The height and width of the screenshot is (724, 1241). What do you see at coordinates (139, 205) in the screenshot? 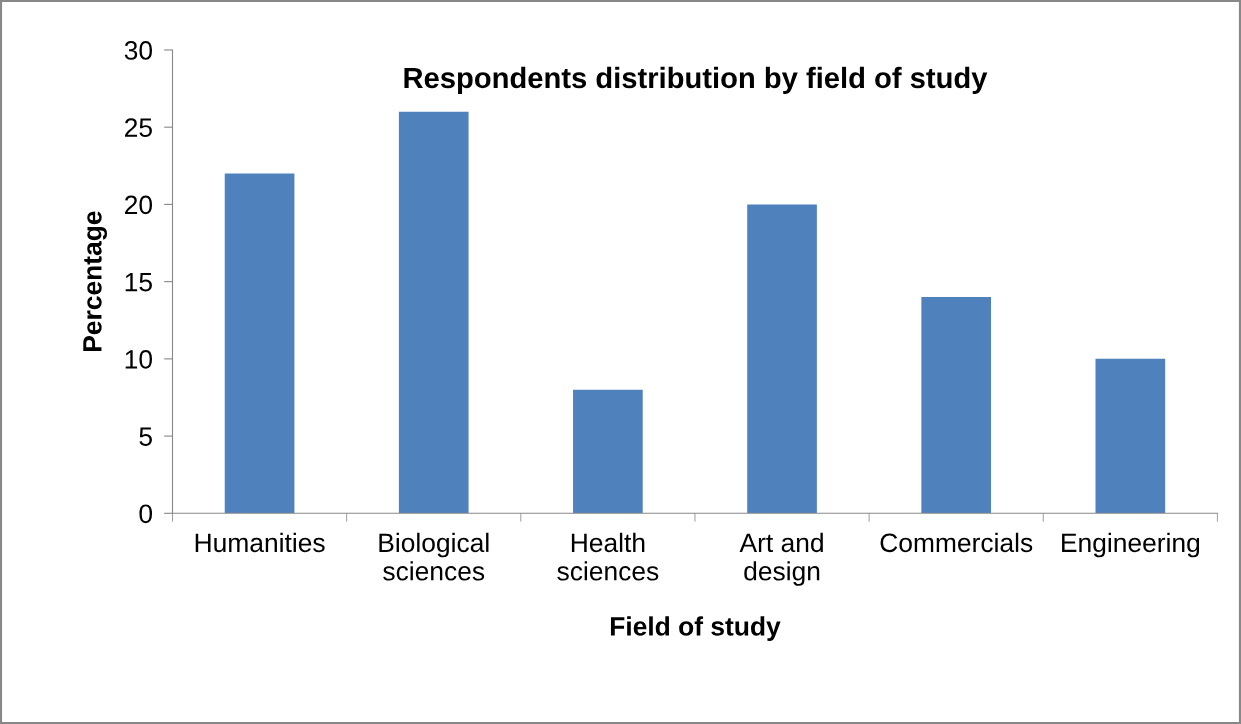
I see `y-tick-label: 20` at bounding box center [139, 205].